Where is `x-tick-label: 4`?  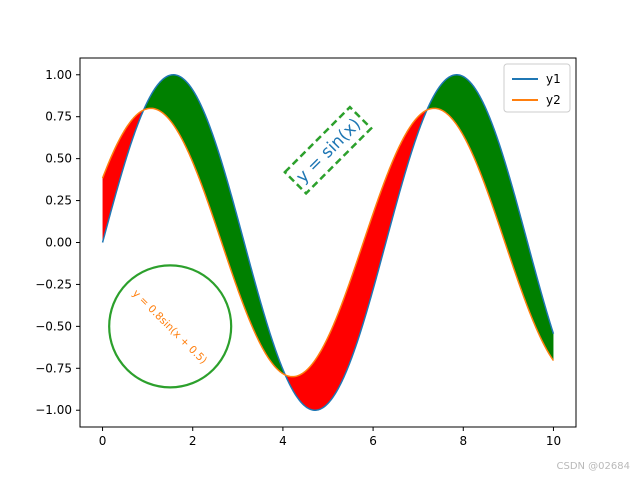 x-tick-label: 4 is located at coordinates (283, 441).